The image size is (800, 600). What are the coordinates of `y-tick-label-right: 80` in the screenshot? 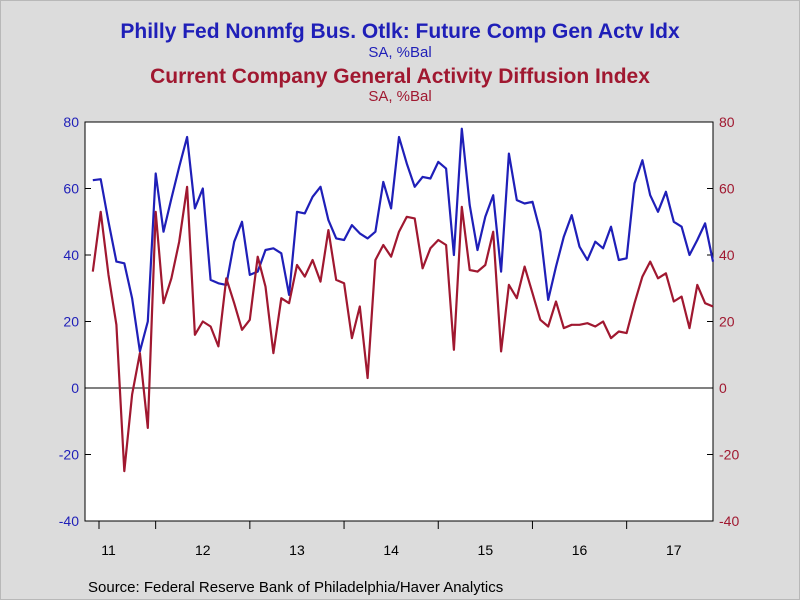 It's located at (727, 122).